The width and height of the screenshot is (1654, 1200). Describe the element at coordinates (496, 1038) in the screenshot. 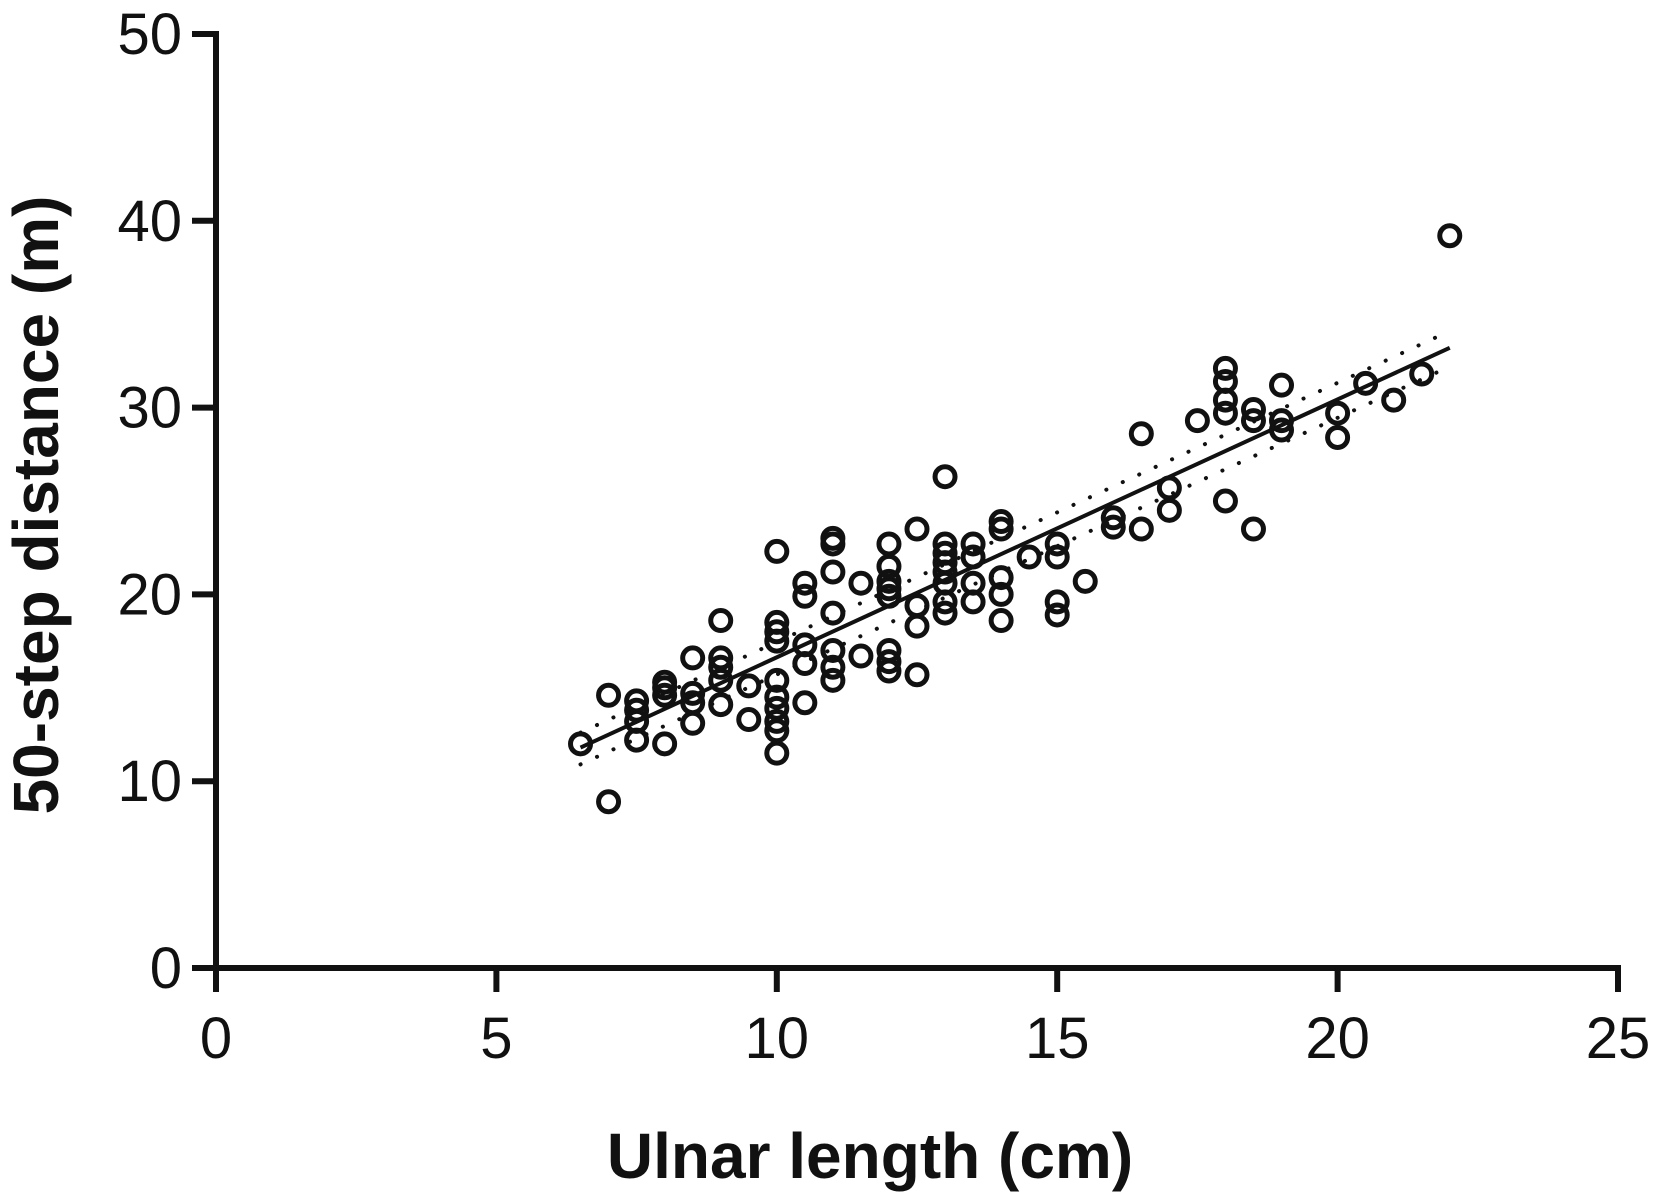

I see `x-tick-label: 5` at that location.